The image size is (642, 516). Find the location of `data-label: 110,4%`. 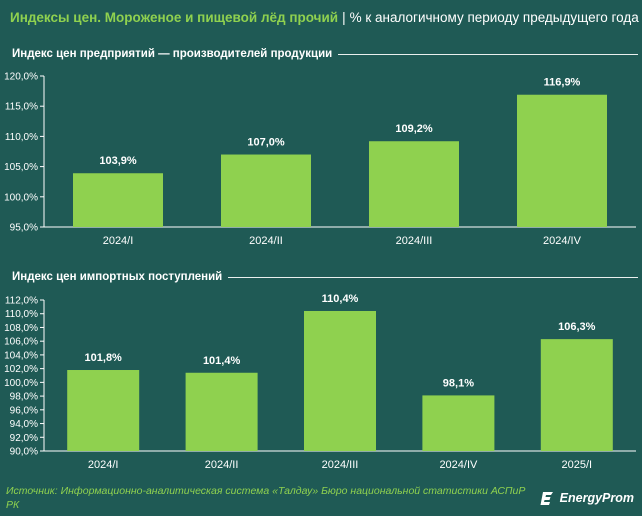

data-label: 110,4% is located at coordinates (340, 299).